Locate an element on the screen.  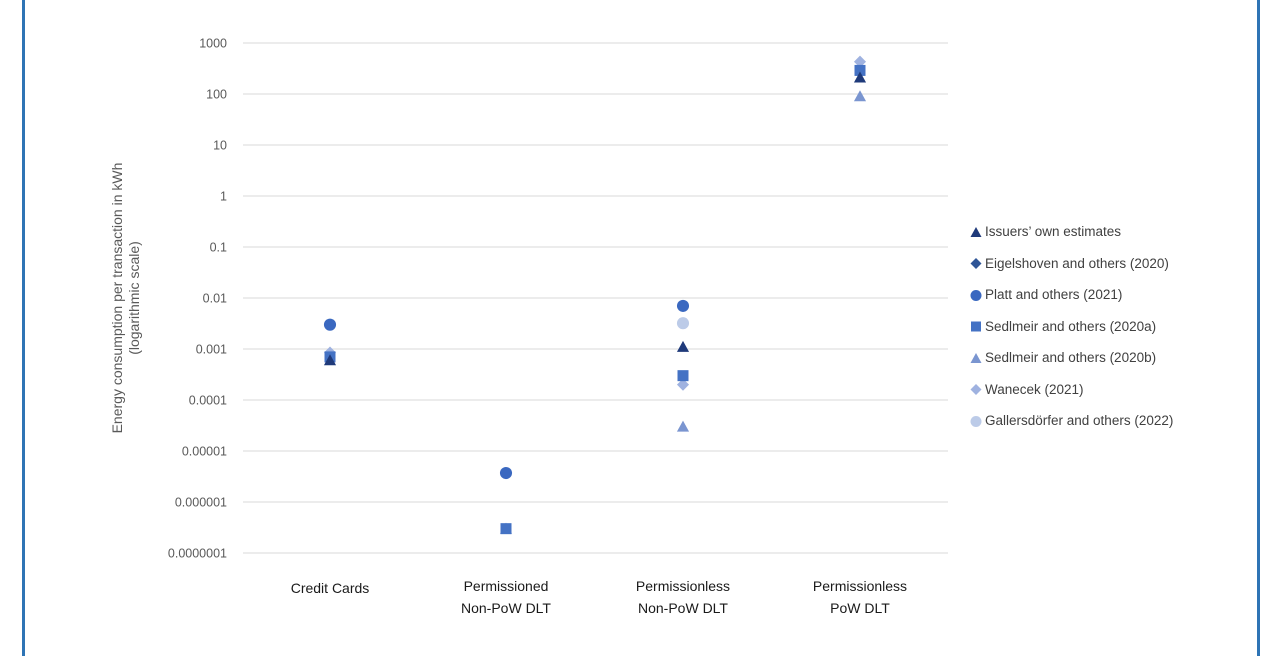
legend-item: Platt and others (2021) is located at coordinates (1071, 295).